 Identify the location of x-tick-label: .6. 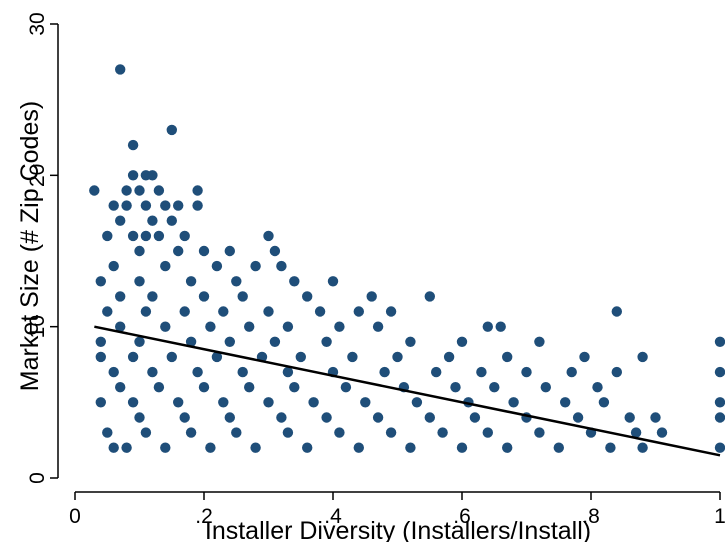
(462, 516).